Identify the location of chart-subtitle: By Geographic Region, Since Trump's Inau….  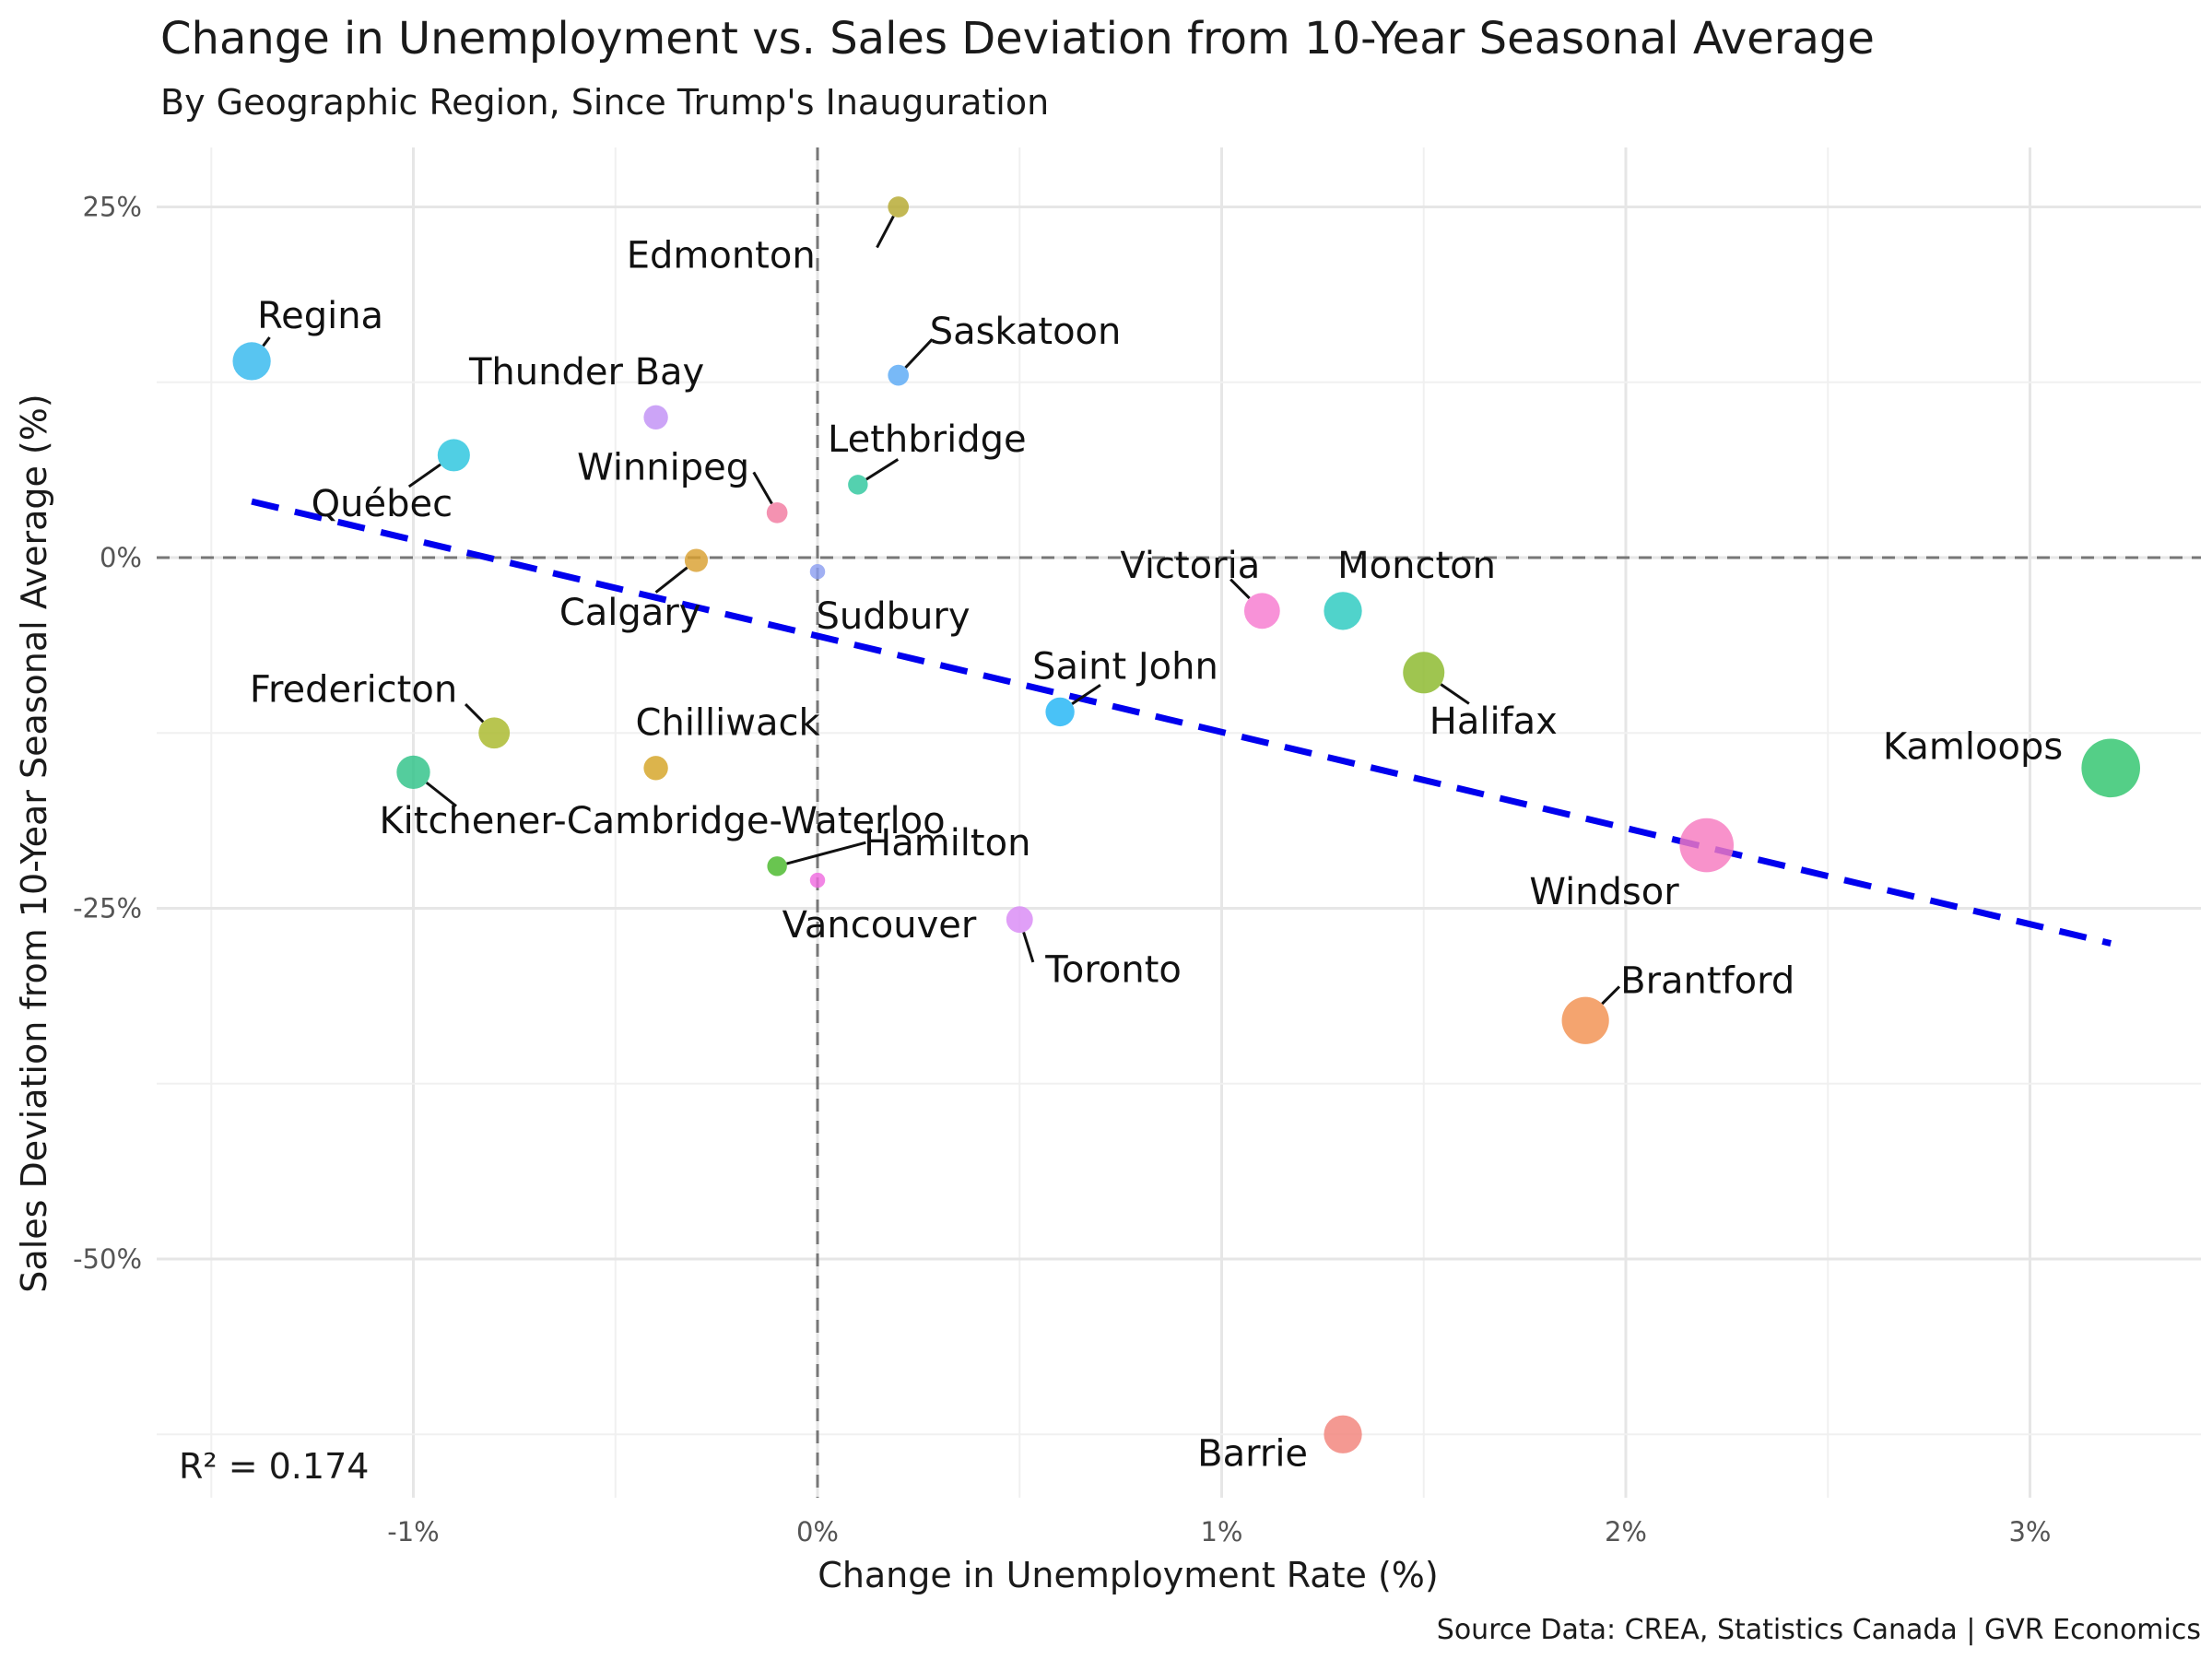
(604, 102).